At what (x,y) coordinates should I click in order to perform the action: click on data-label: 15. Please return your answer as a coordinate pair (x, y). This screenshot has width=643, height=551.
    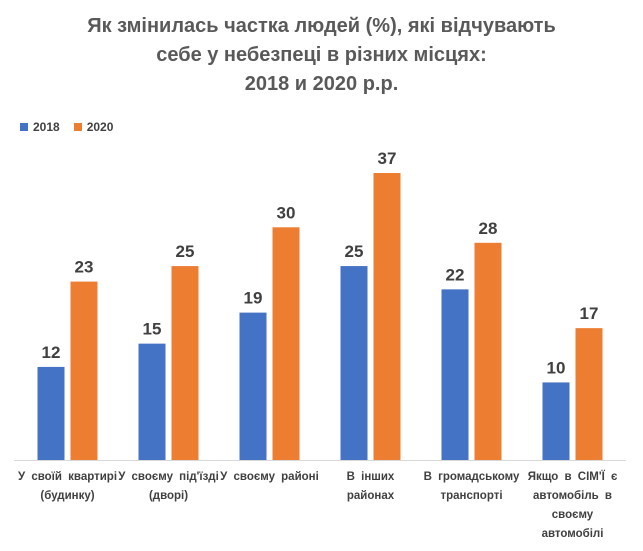
    Looking at the image, I should click on (152, 329).